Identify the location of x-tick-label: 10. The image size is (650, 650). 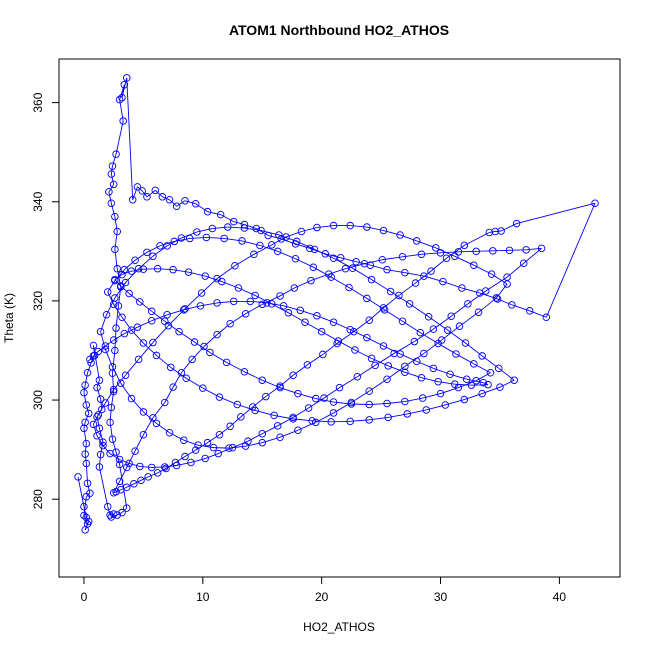
(203, 597).